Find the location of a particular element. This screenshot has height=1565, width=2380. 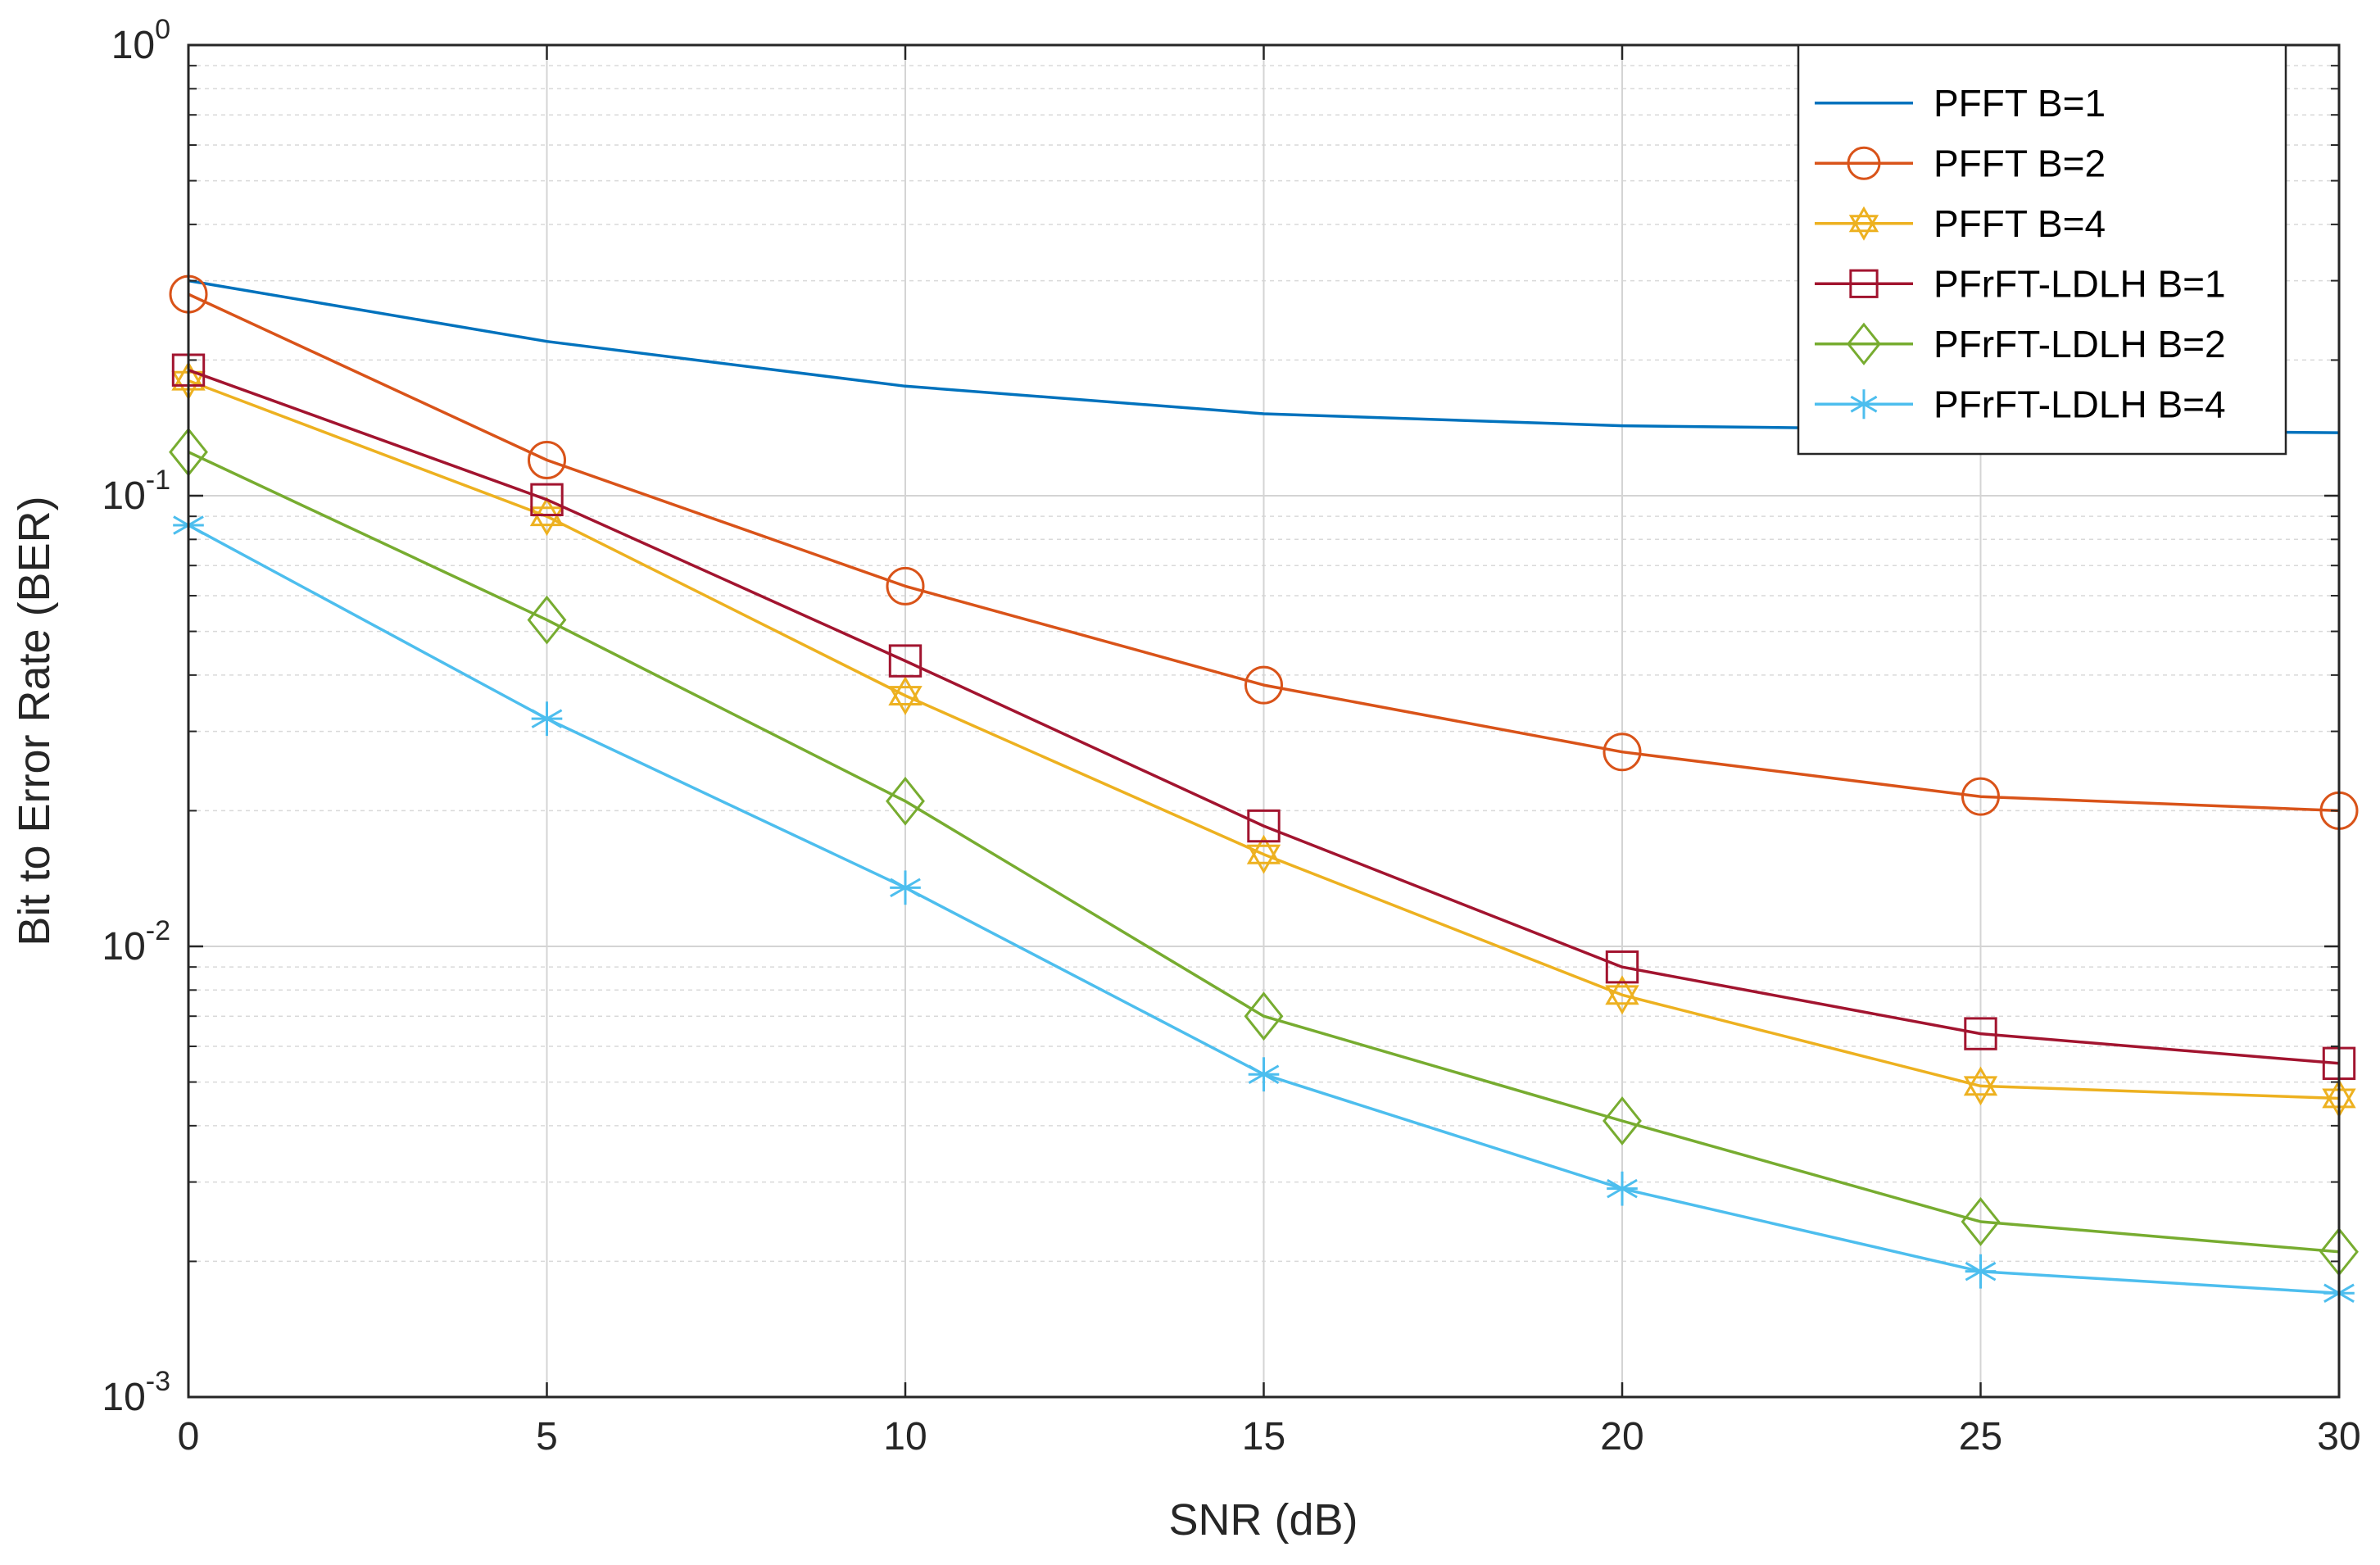

x-tick-label: 10 is located at coordinates (905, 1436).